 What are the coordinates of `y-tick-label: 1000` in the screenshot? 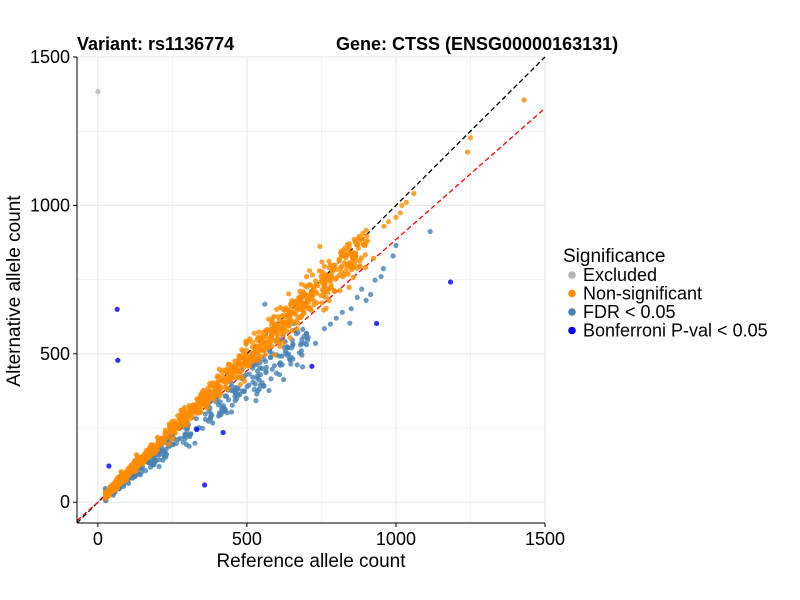 It's located at (50, 205).